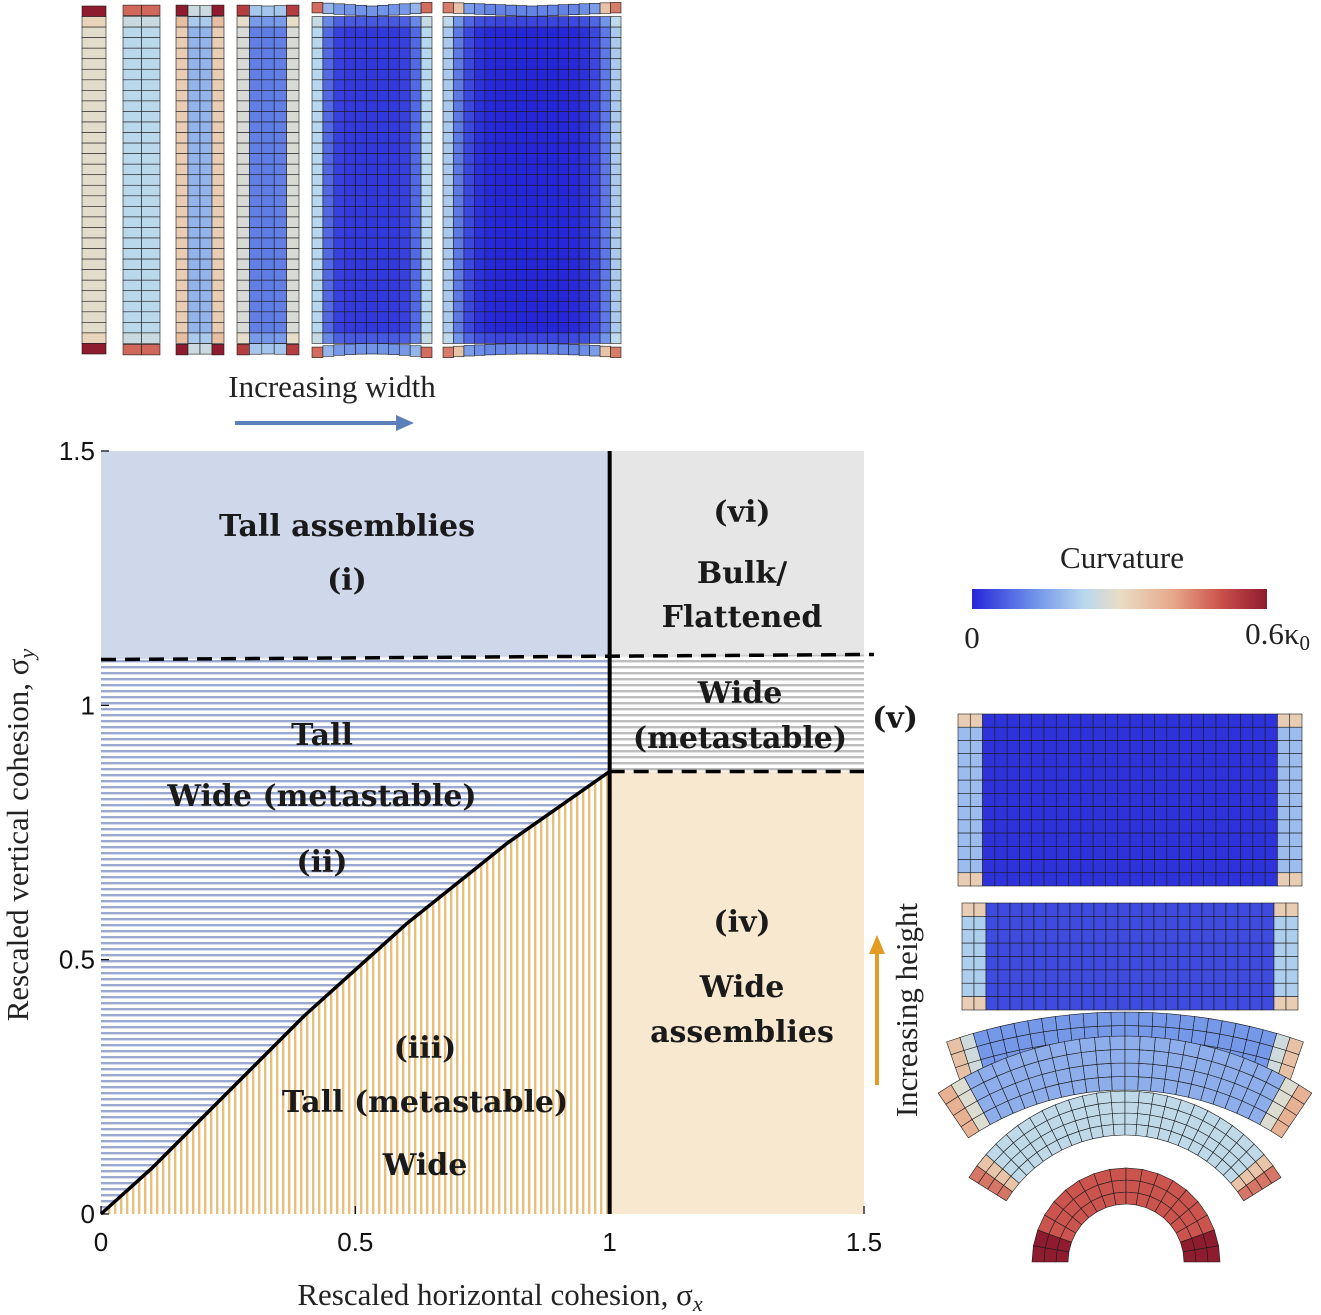  Describe the element at coordinates (347, 526) in the screenshot. I see `region-i-label: Tall assemblies` at that location.